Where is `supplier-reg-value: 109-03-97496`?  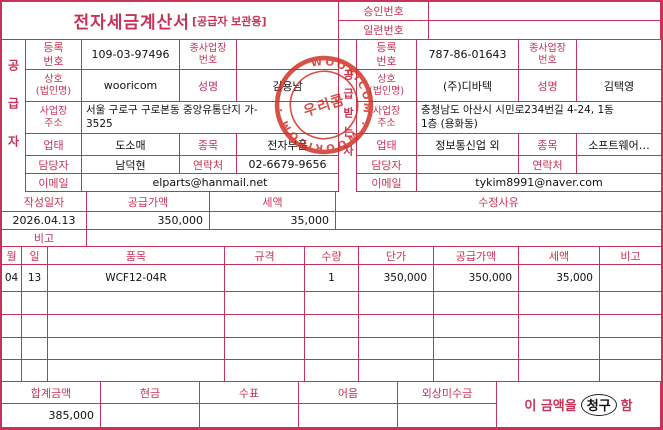 supplier-reg-value: 109-03-97496 is located at coordinates (131, 55).